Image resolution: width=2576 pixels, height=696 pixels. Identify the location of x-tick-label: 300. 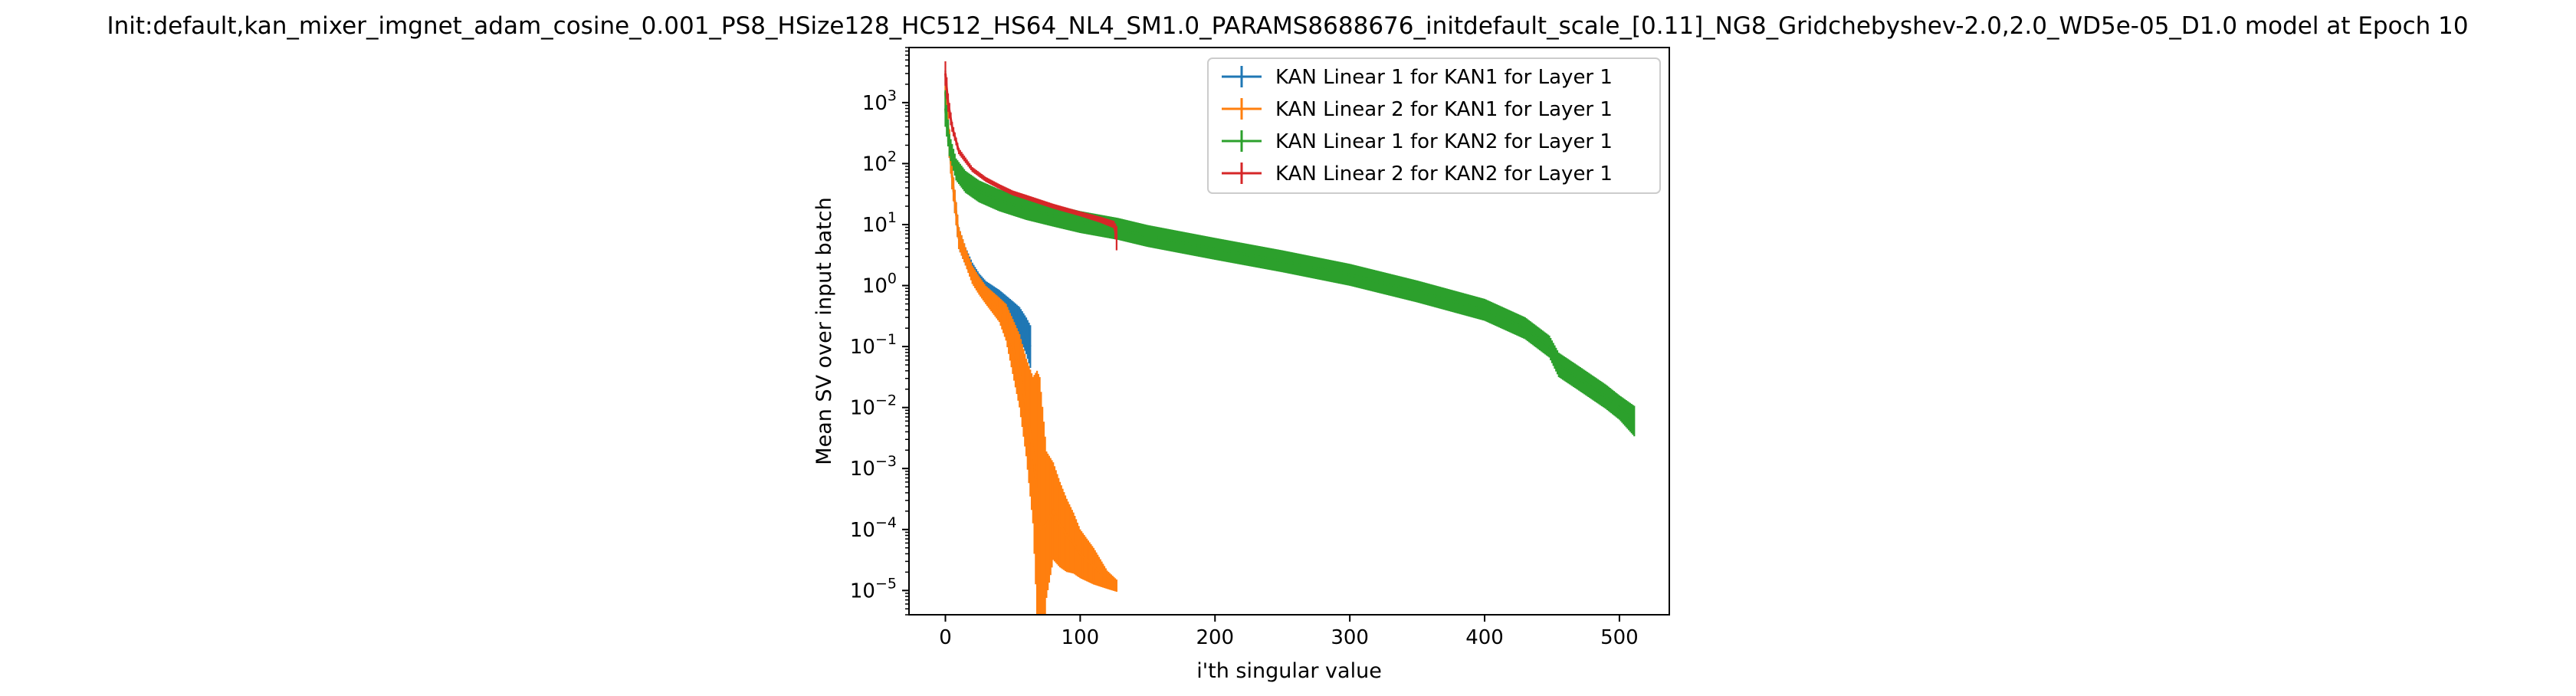
(1350, 637).